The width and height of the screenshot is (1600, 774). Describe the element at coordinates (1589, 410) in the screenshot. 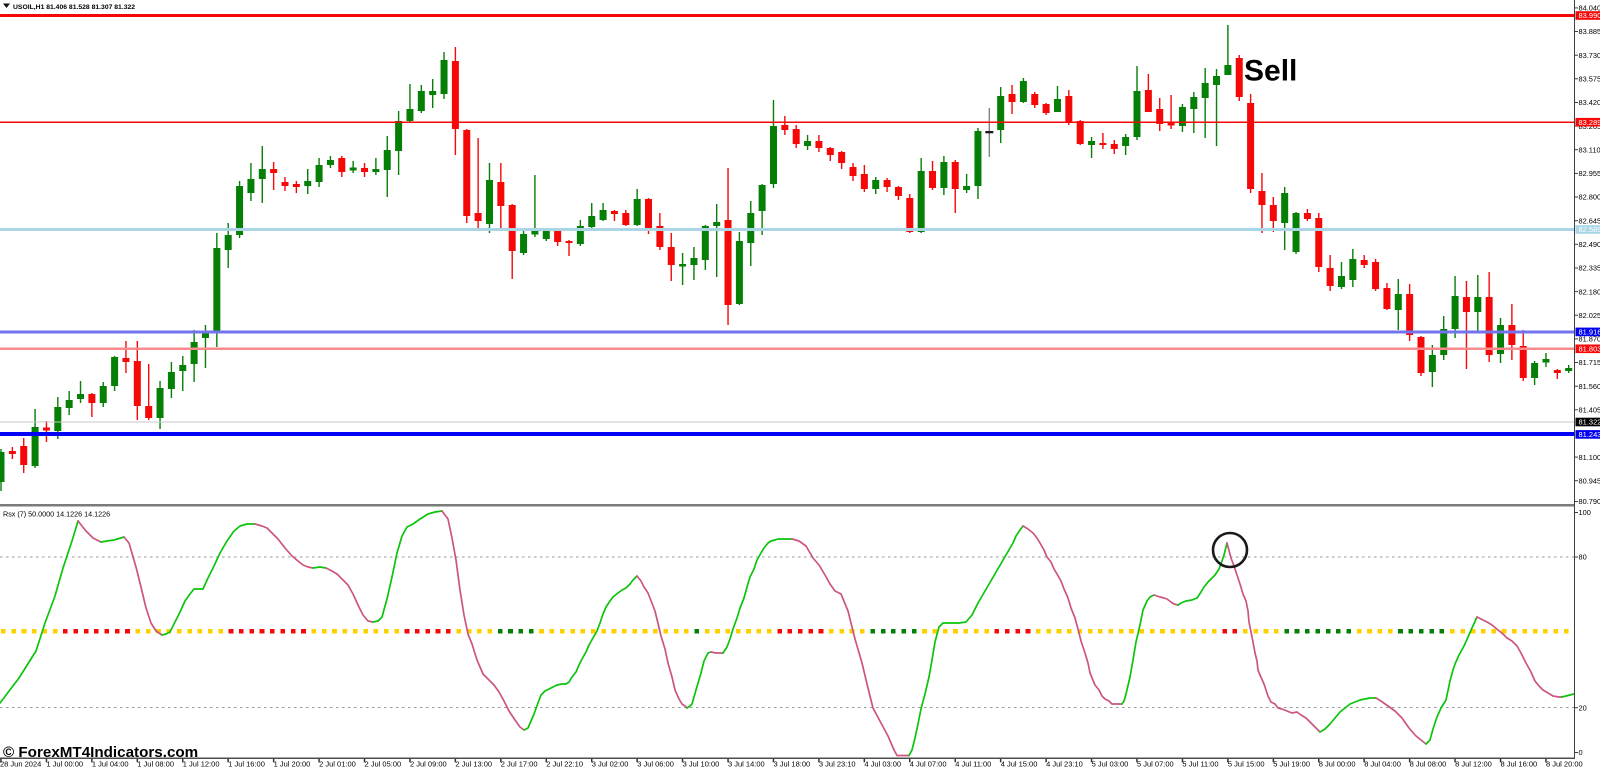

I see `svg-text: 81.405` at that location.